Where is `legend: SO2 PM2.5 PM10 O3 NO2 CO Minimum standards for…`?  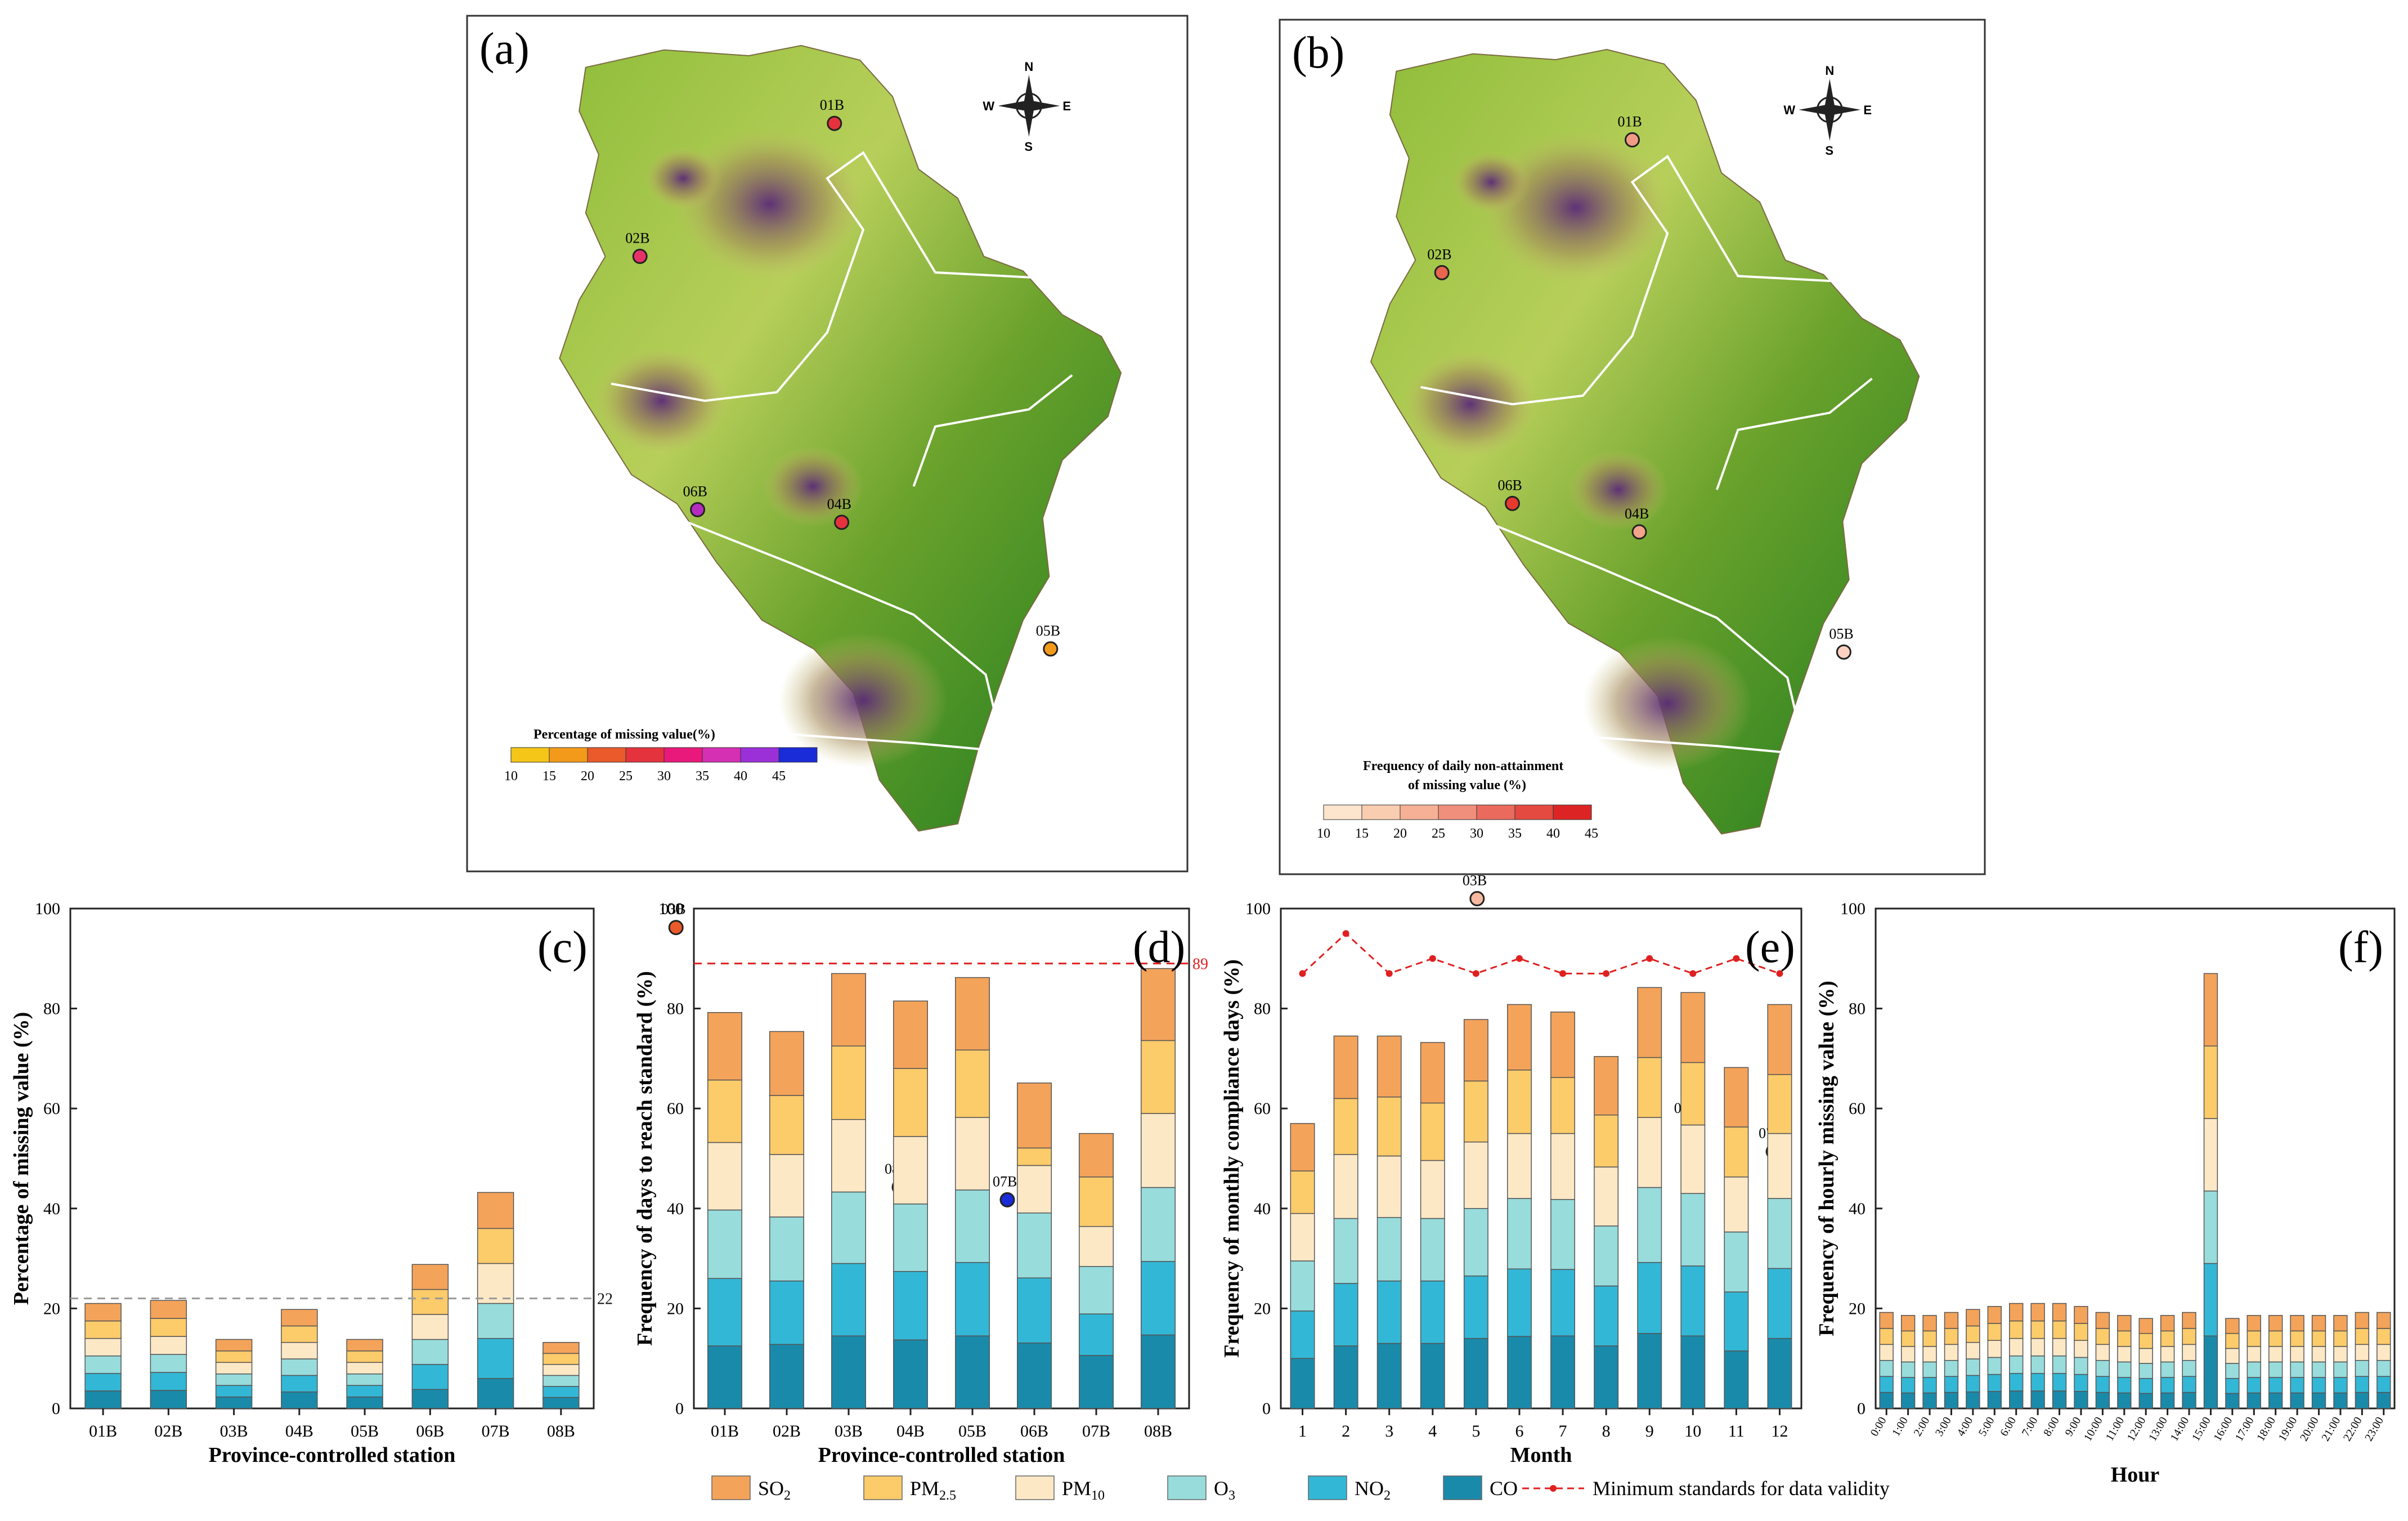 legend: SO2 PM2.5 PM10 O3 NO2 CO Minimum standards for… is located at coordinates (1300, 1489).